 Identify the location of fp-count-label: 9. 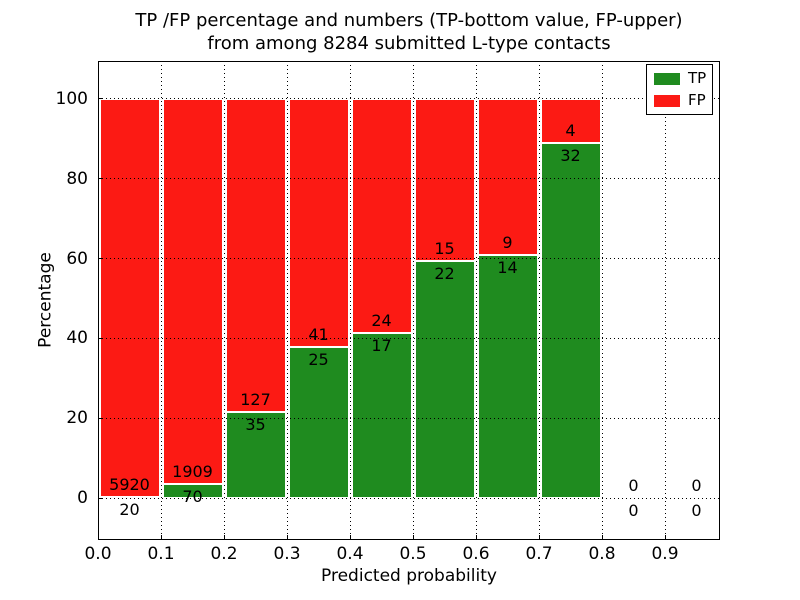
(507, 243).